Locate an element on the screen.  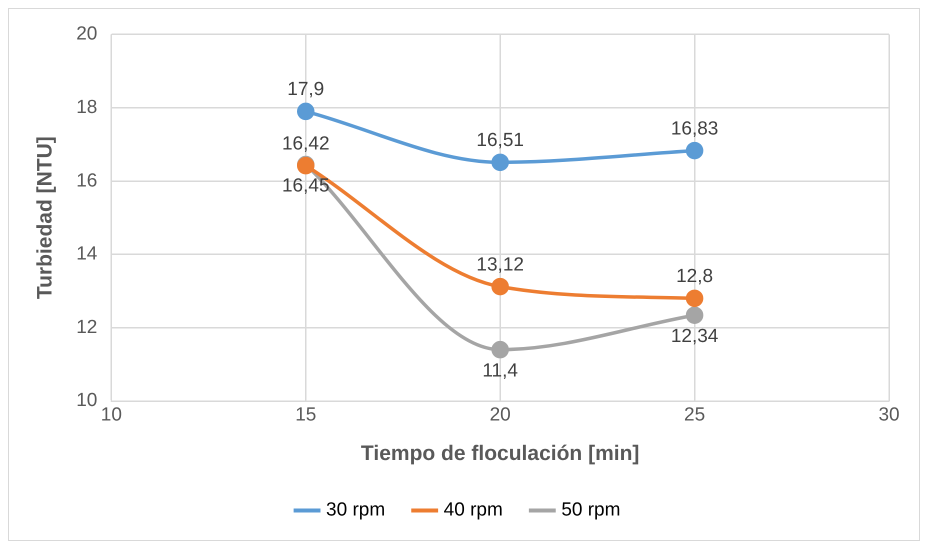
legend-label: 40 rpm is located at coordinates (473, 510).